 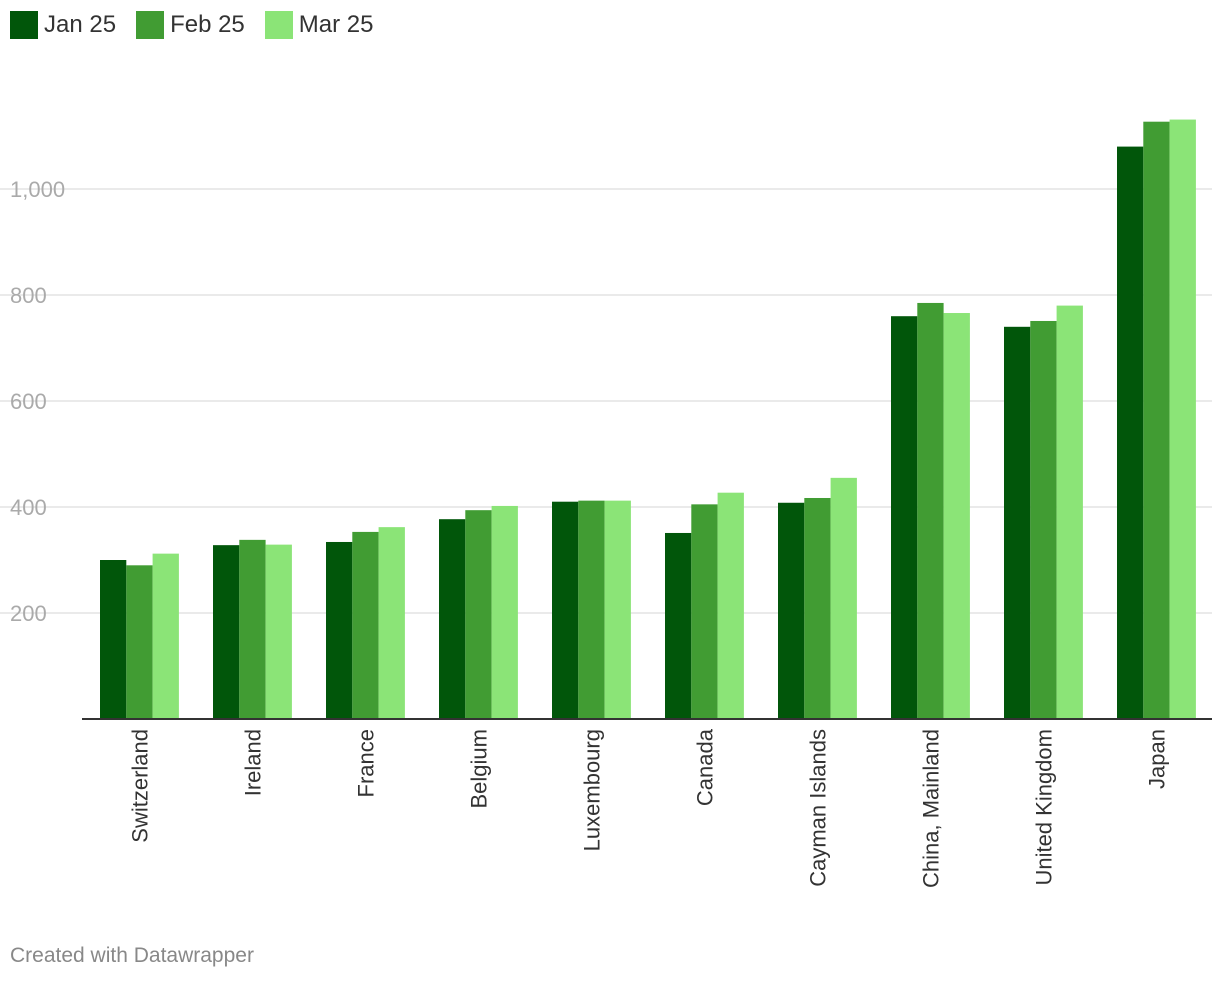 What do you see at coordinates (28, 613) in the screenshot?
I see `y-tick-label: 200` at bounding box center [28, 613].